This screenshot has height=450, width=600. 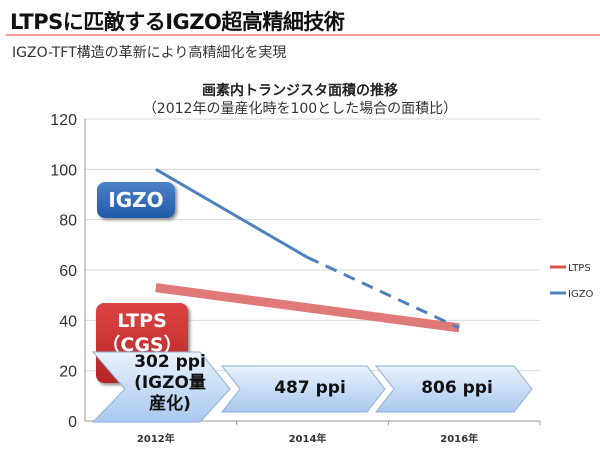 I want to click on ppi-label-2016: 806 ppi, so click(x=457, y=388).